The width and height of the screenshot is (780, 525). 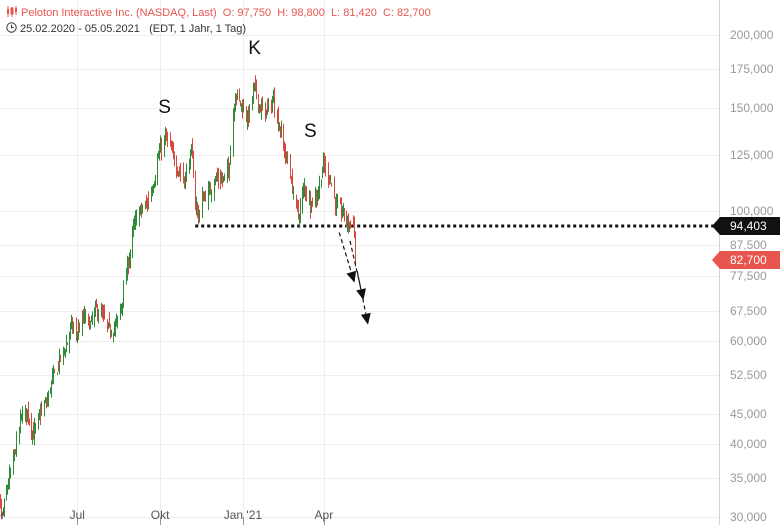 I want to click on x-tick-label: Jan '21, so click(x=243, y=515).